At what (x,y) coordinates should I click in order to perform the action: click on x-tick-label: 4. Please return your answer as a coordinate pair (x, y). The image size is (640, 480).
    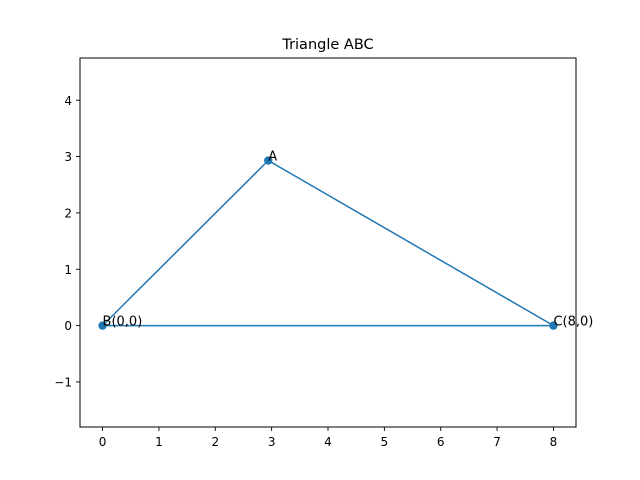
    Looking at the image, I should click on (328, 442).